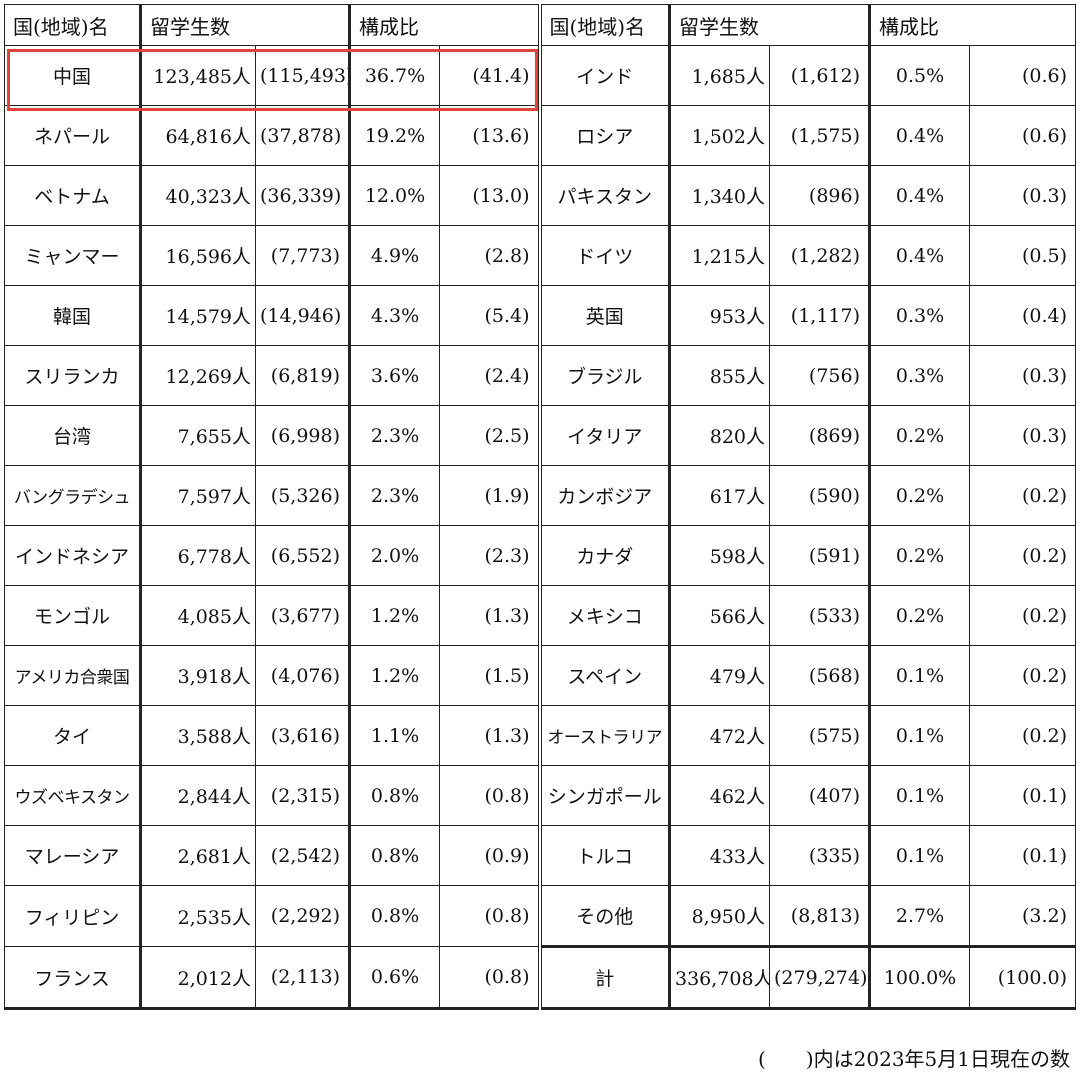 This screenshot has height=1081, width=1080. I want to click on previous-ratio: (0.3), so click(1022, 375).